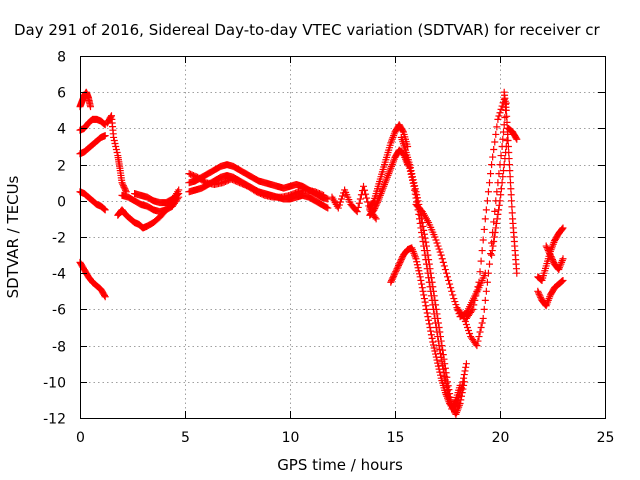 This screenshot has height=480, width=640. Describe the element at coordinates (59, 275) in the screenshot. I see `y-tick-label: -4` at that location.